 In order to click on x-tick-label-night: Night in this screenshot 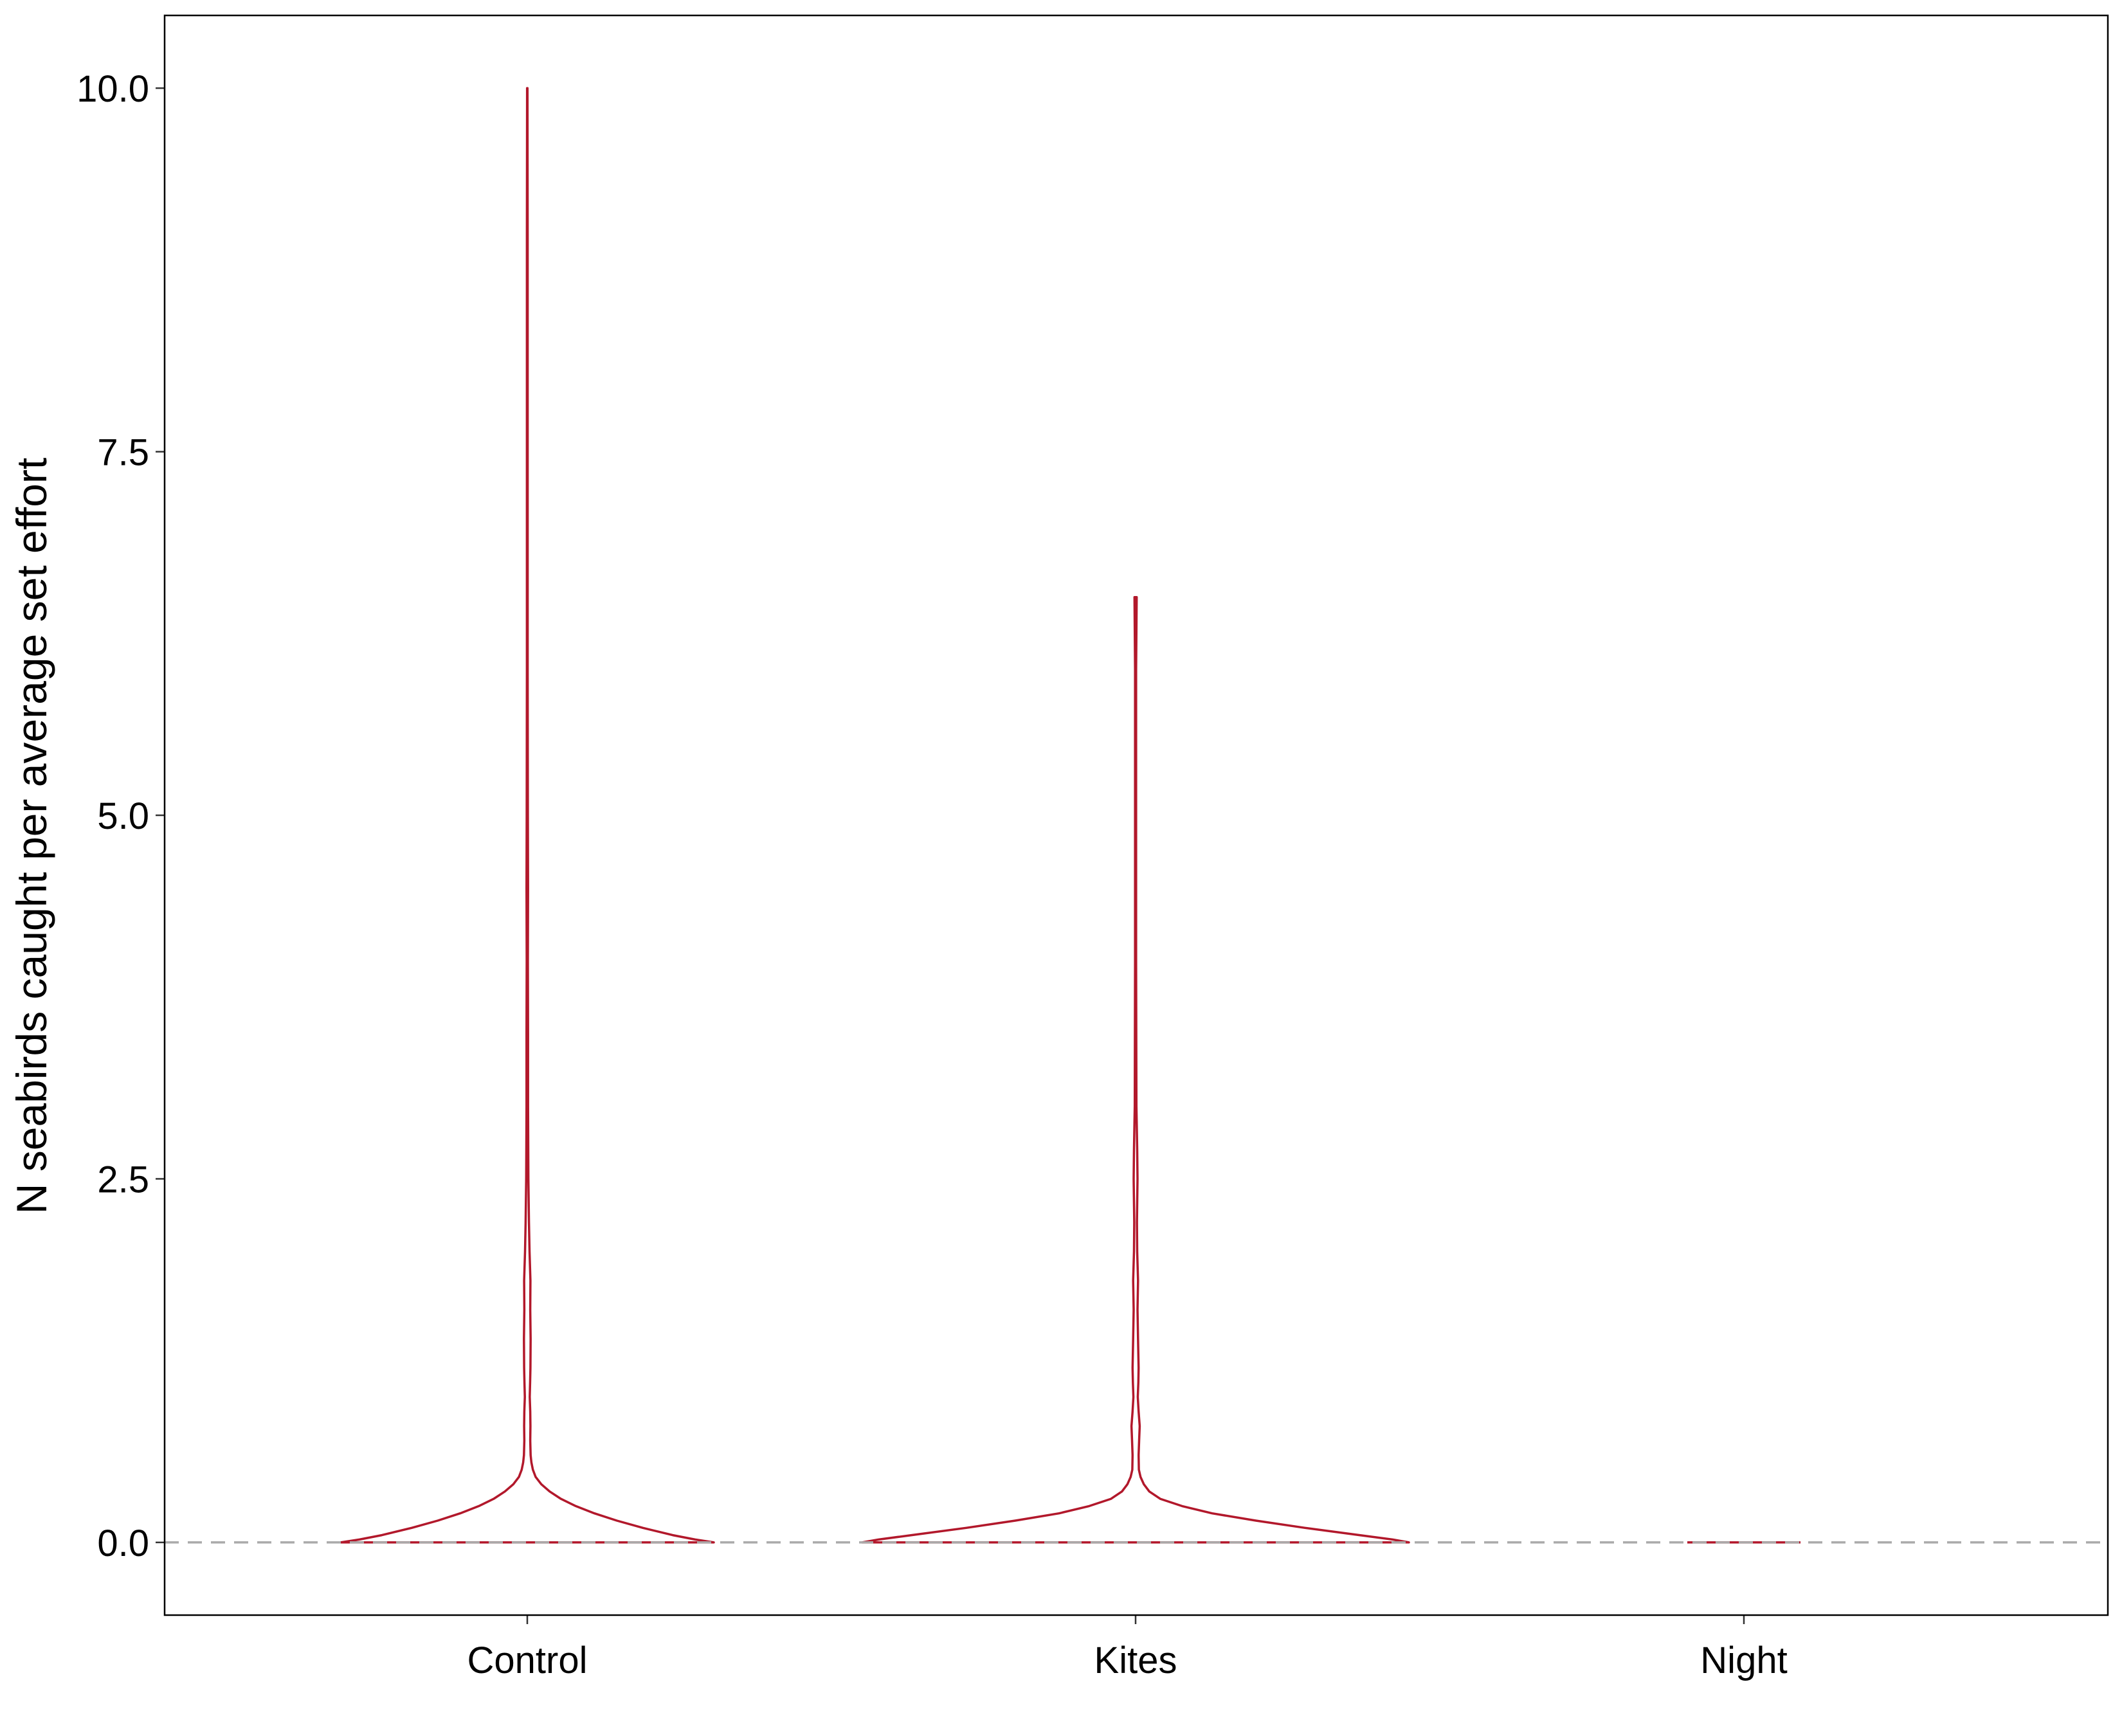, I will do `click(1743, 1660)`.